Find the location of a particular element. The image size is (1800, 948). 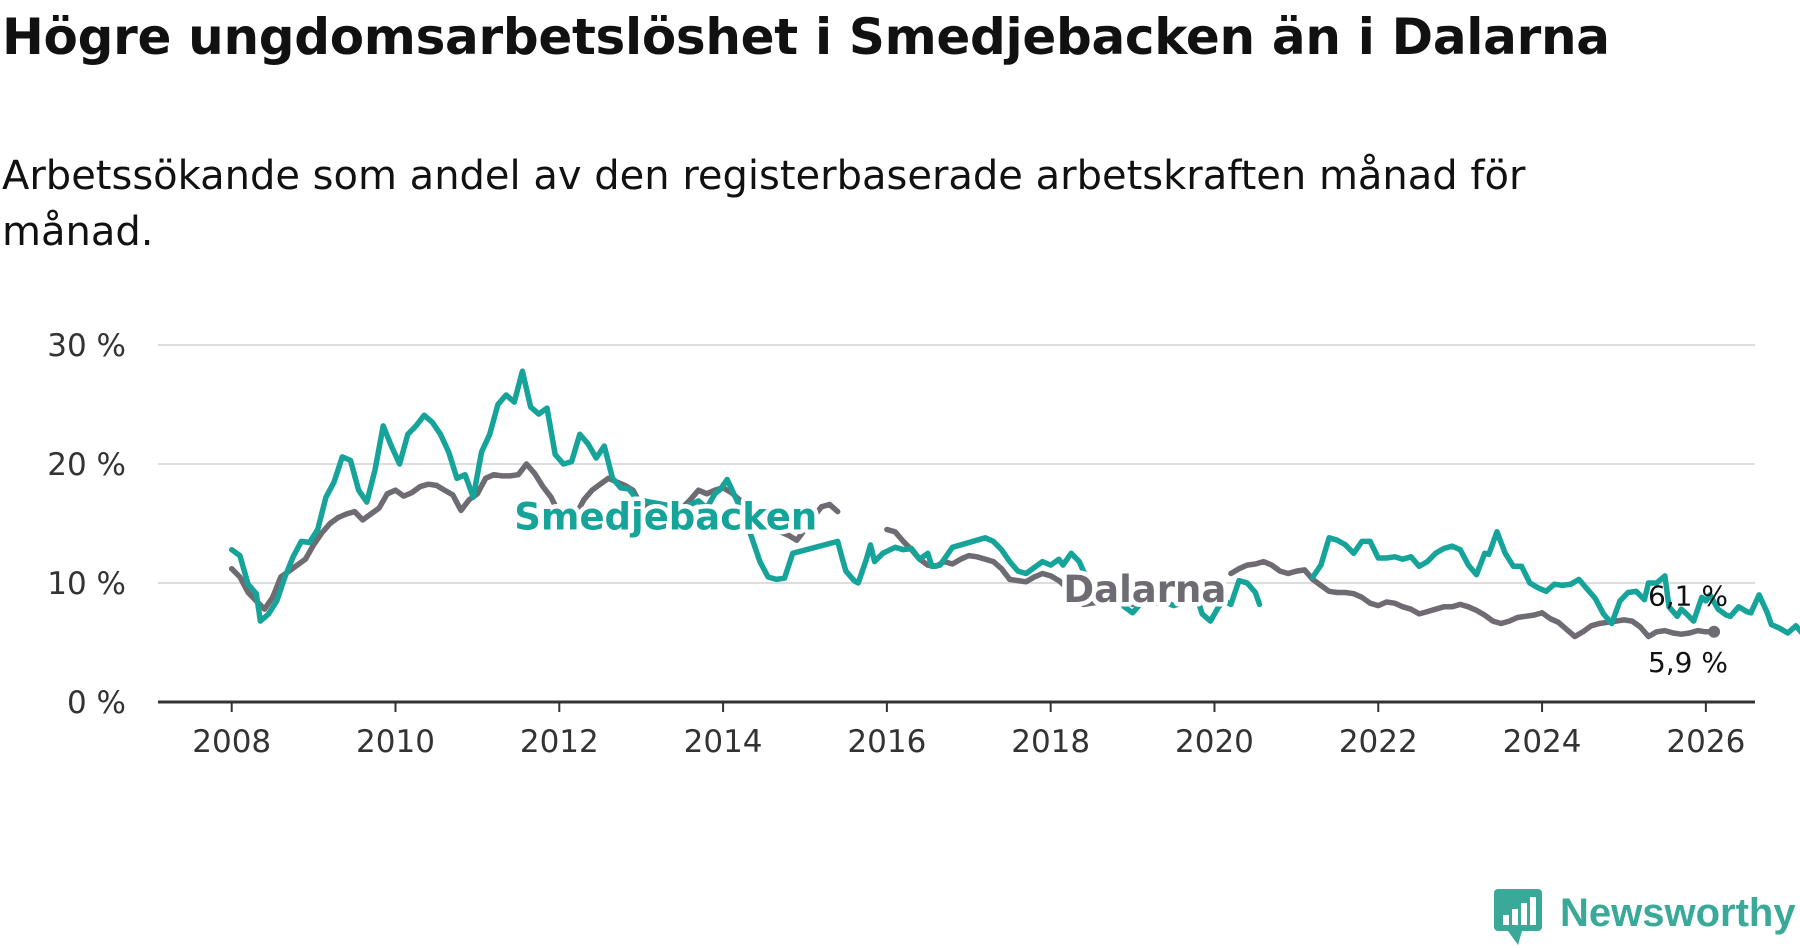

x-axis-ticks: 2008 2010 2012 2014 2016 2018 2020 2022 2024 2026 is located at coordinates (968, 731).